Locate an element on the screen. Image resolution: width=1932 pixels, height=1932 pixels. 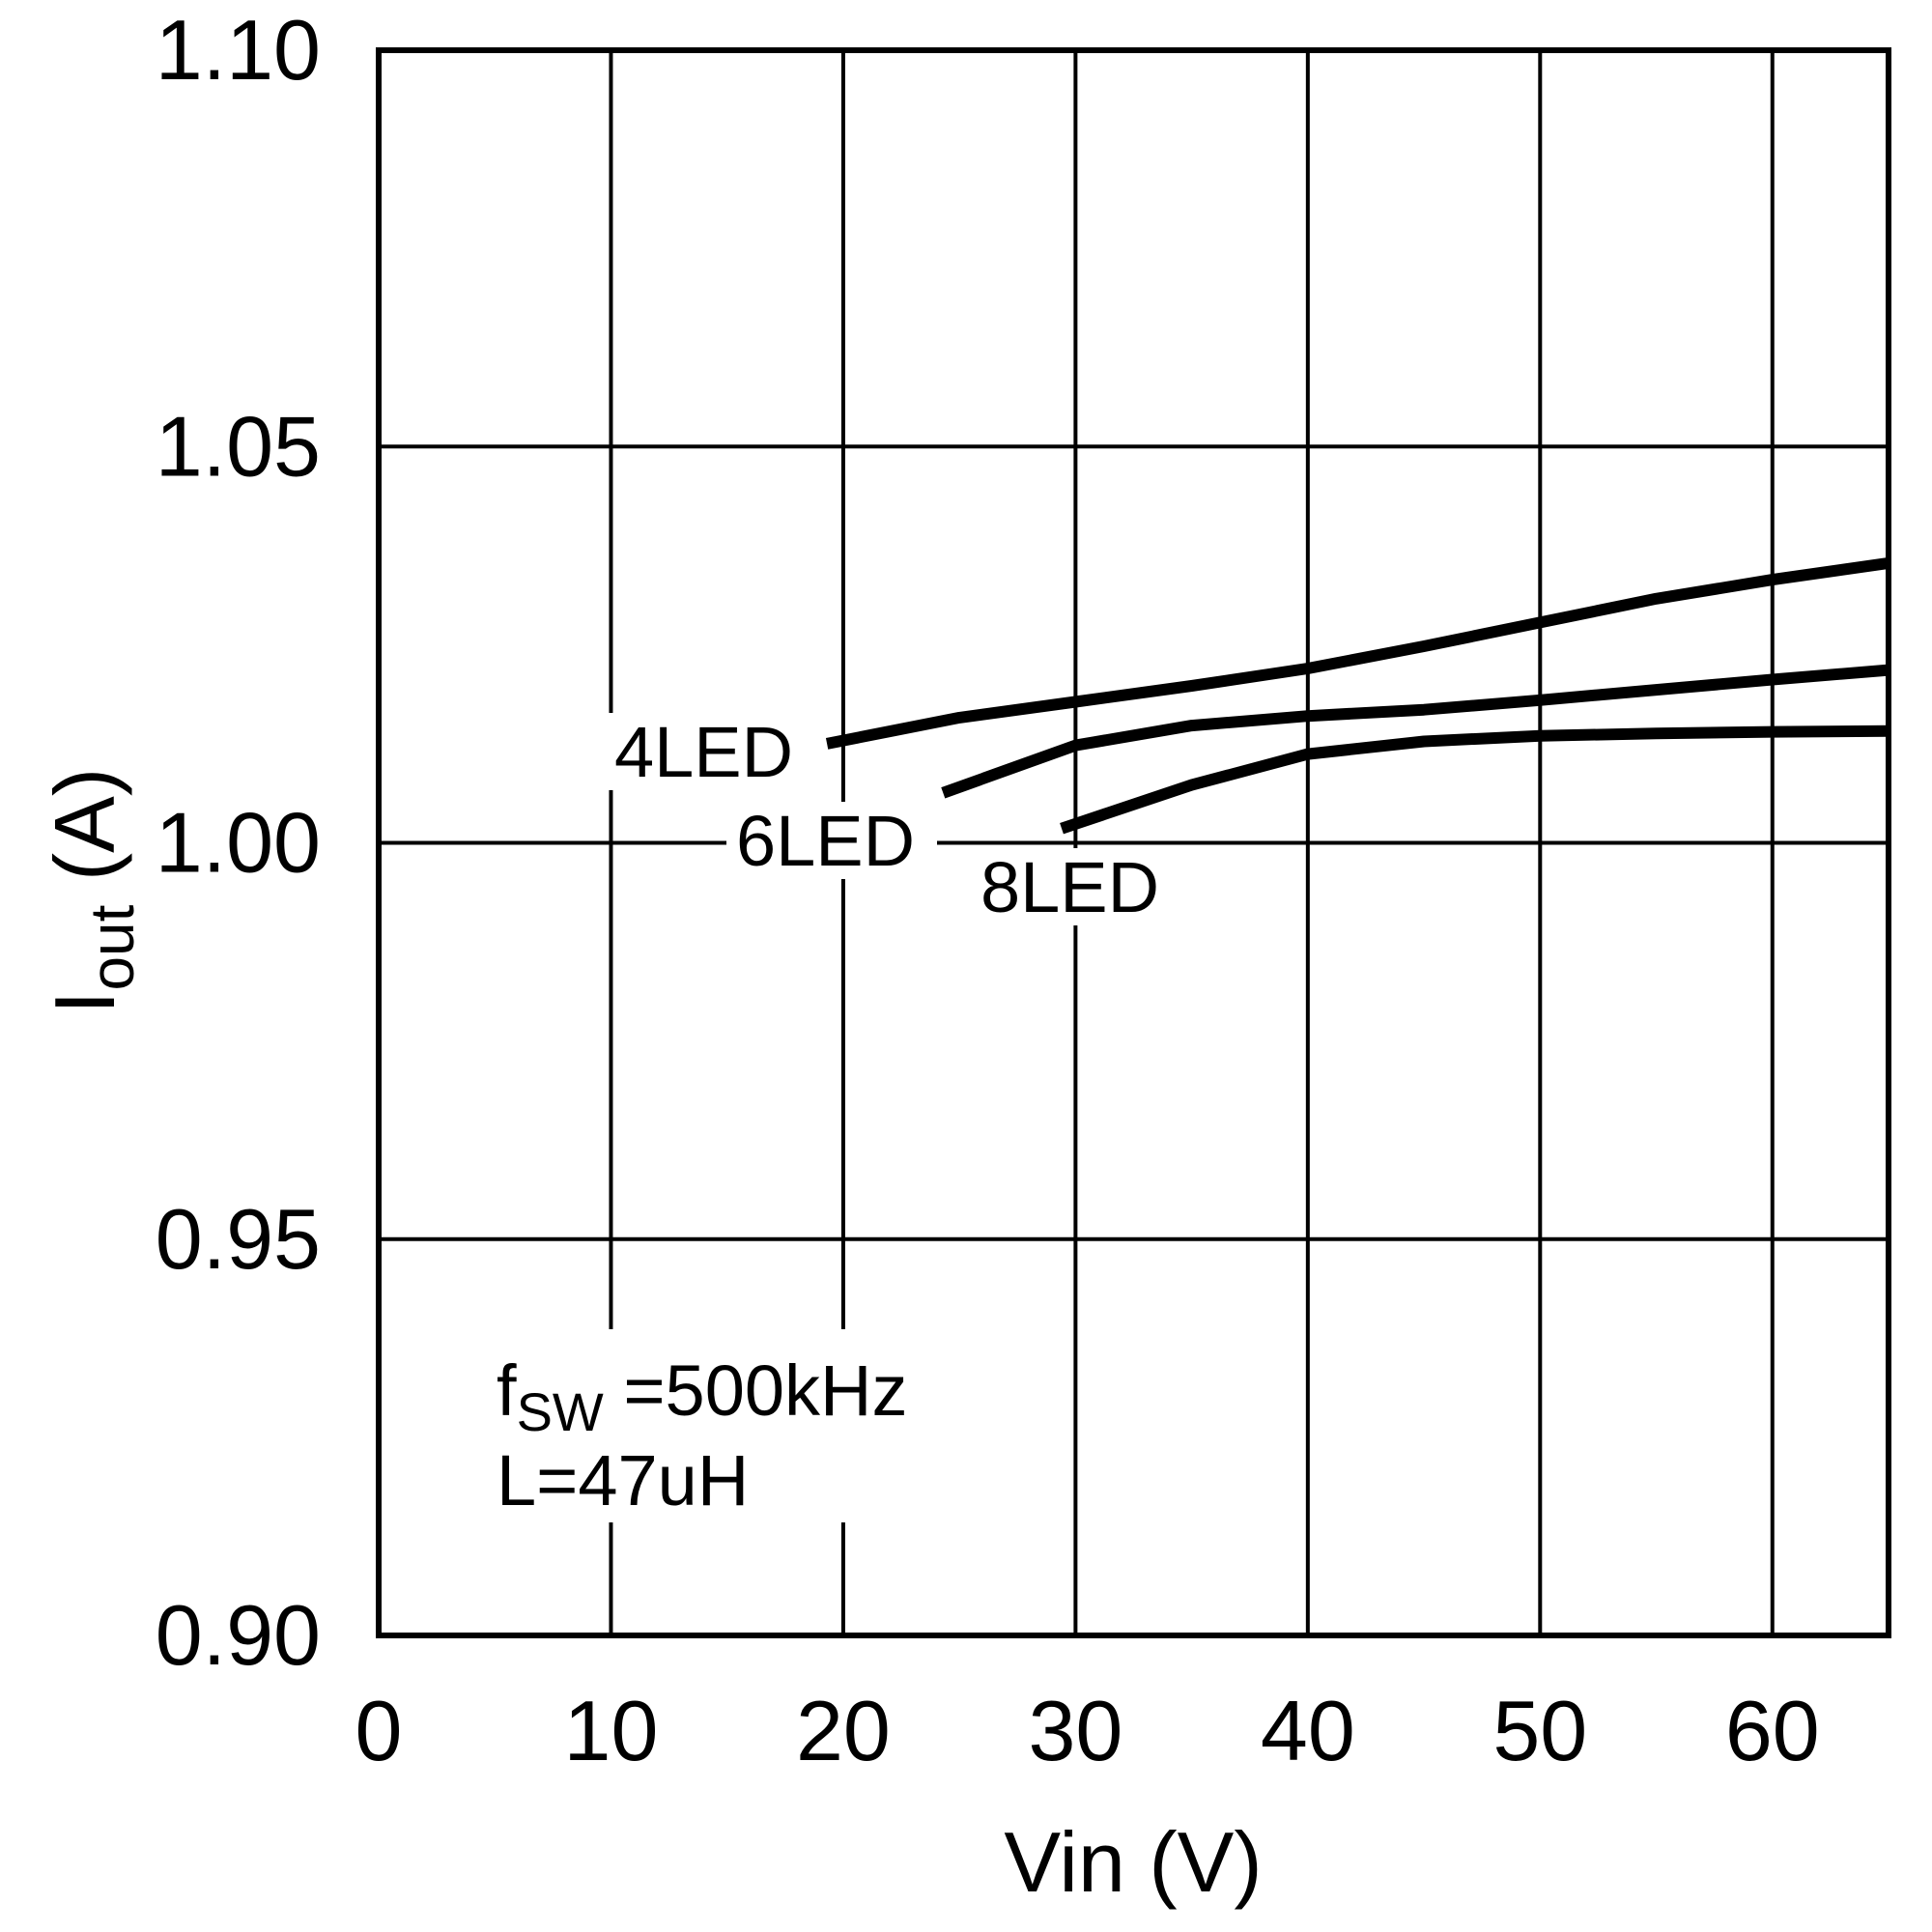
y-tick-label: 1.10 is located at coordinates (238, 50).